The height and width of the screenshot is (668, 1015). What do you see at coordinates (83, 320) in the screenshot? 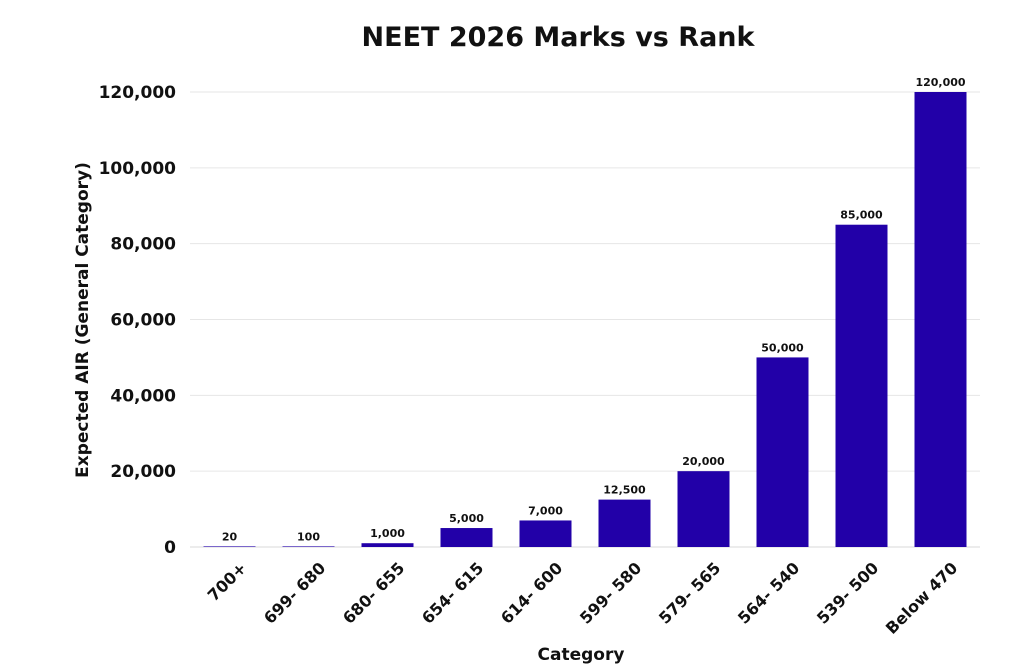
I see `y-axis-title: Expected AIR (General Category)` at bounding box center [83, 320].